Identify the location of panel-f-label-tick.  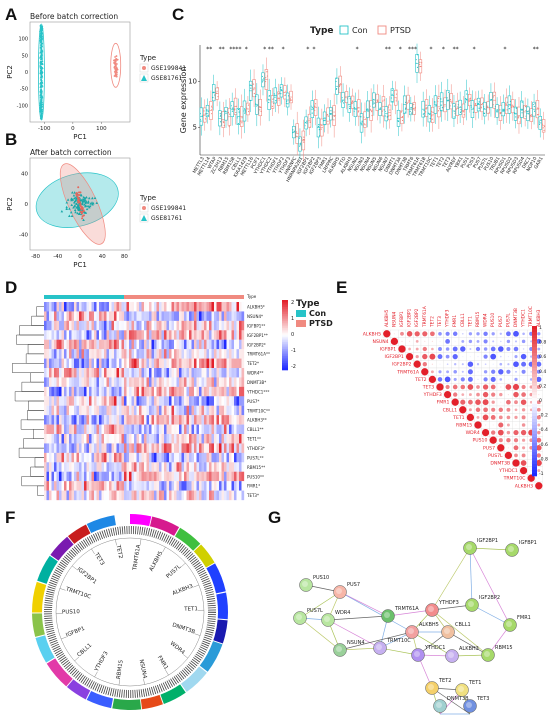
(197, 634).